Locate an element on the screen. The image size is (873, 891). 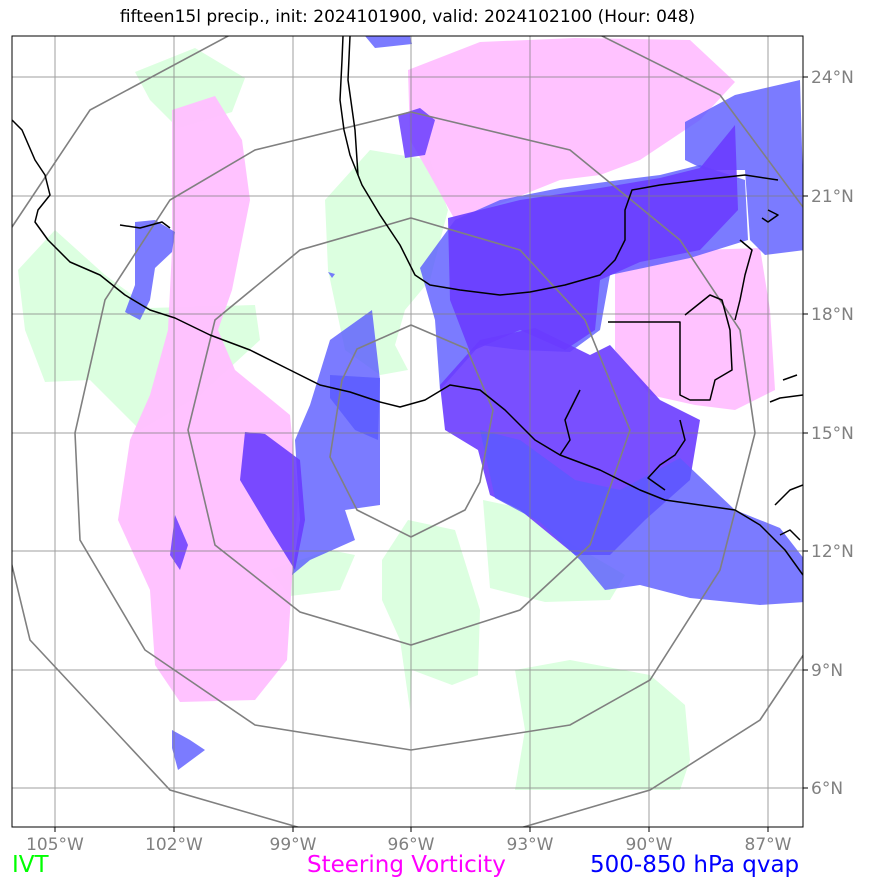
lon-label: 105°W is located at coordinates (55, 845).